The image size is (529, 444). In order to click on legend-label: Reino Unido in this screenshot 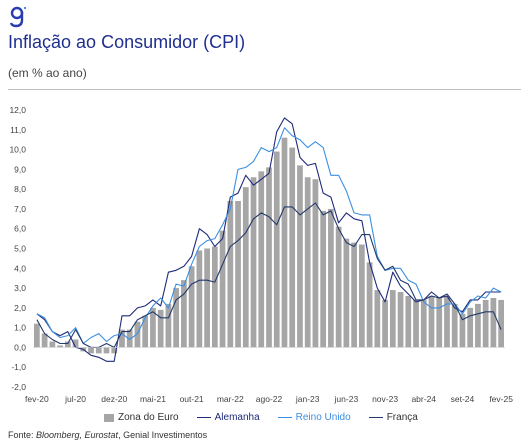, I will do `click(323, 417)`.